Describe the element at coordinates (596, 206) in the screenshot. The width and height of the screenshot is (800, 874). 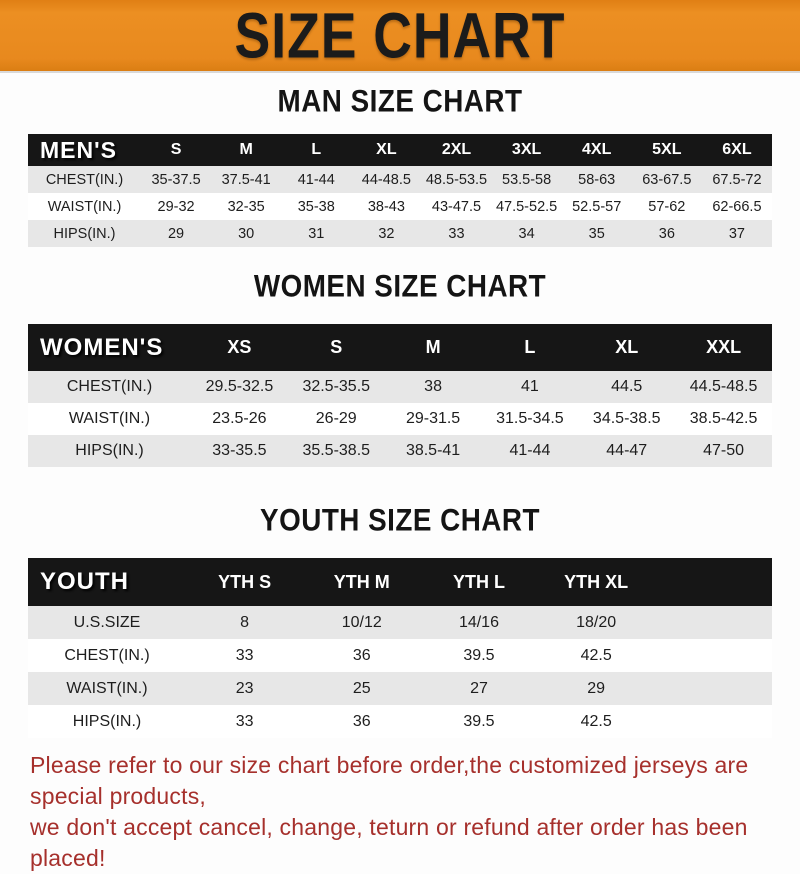
I see `size-value-cell: 52.5-57` at that location.